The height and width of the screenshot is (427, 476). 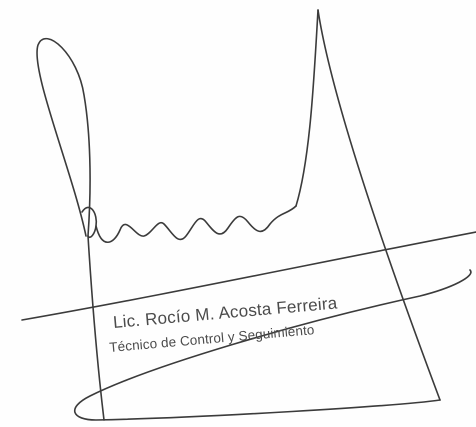 What do you see at coordinates (307, 108) in the screenshot?
I see `signature-peak-stroke` at bounding box center [307, 108].